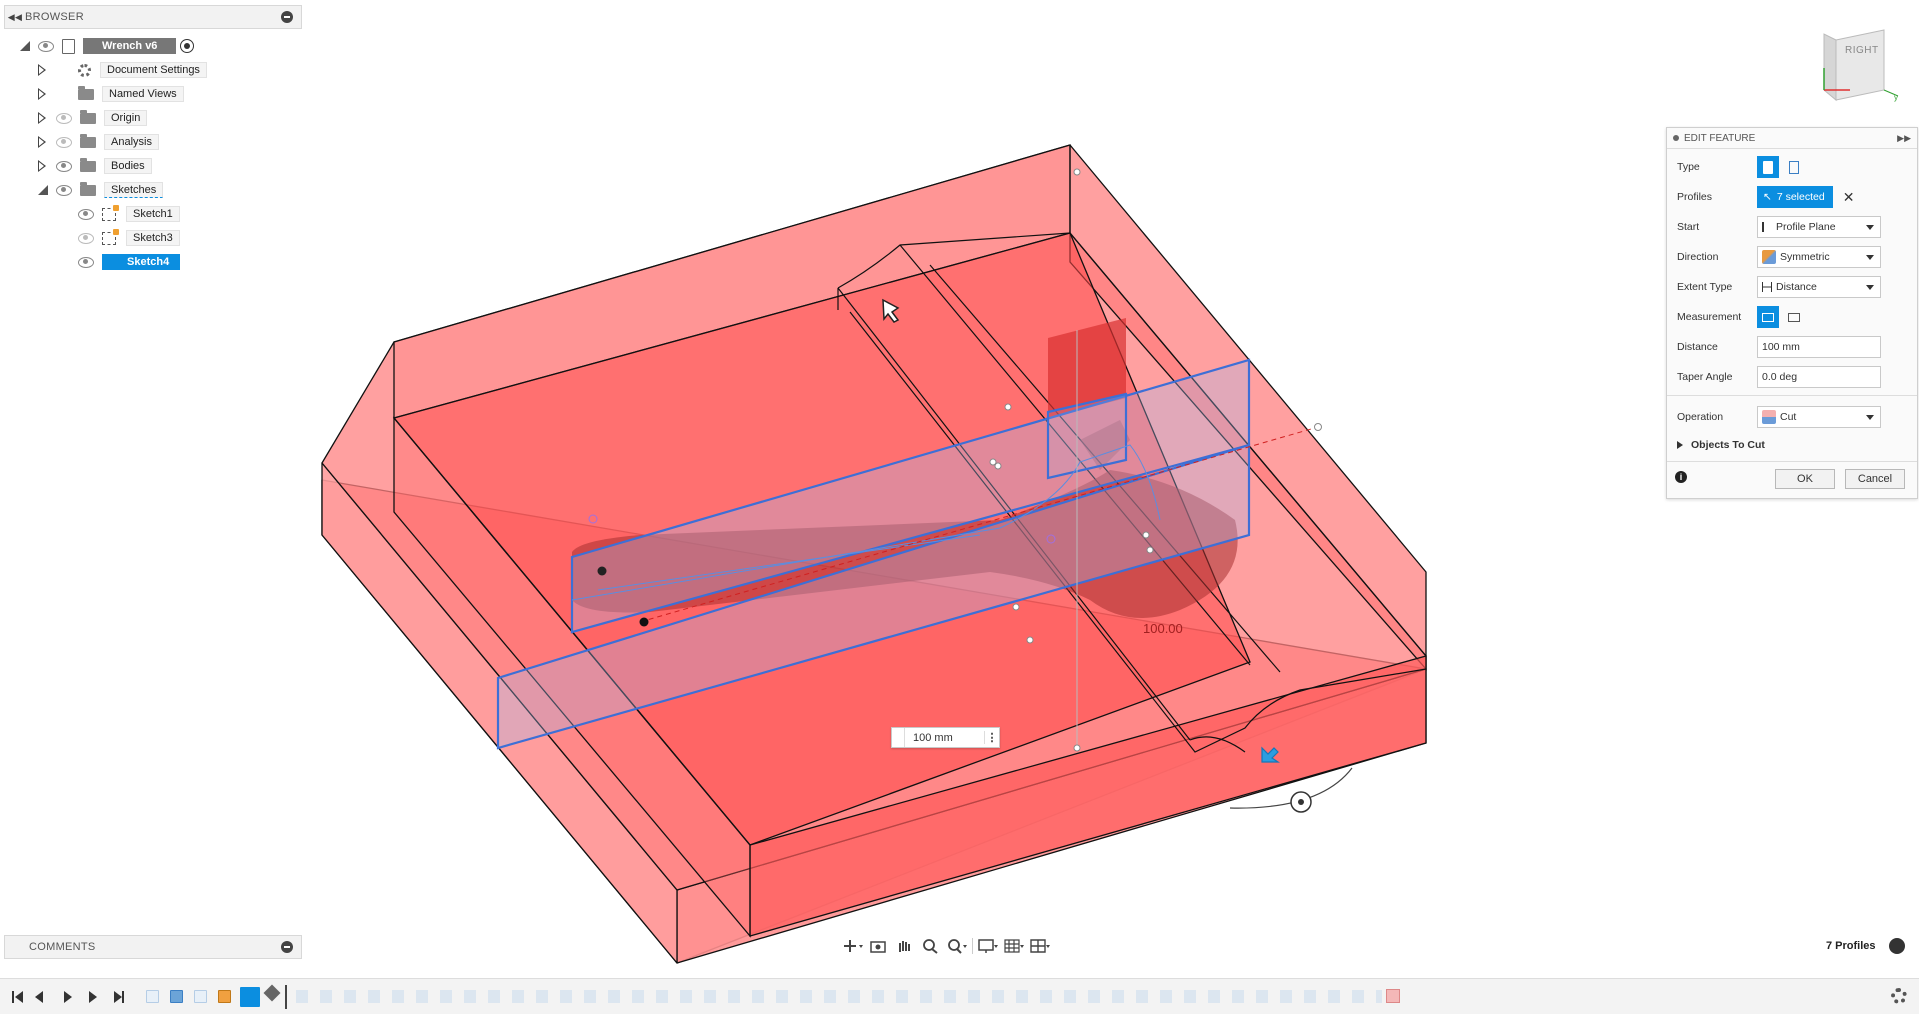  I want to click on start-dropdown: Profile Plane, so click(1819, 227).